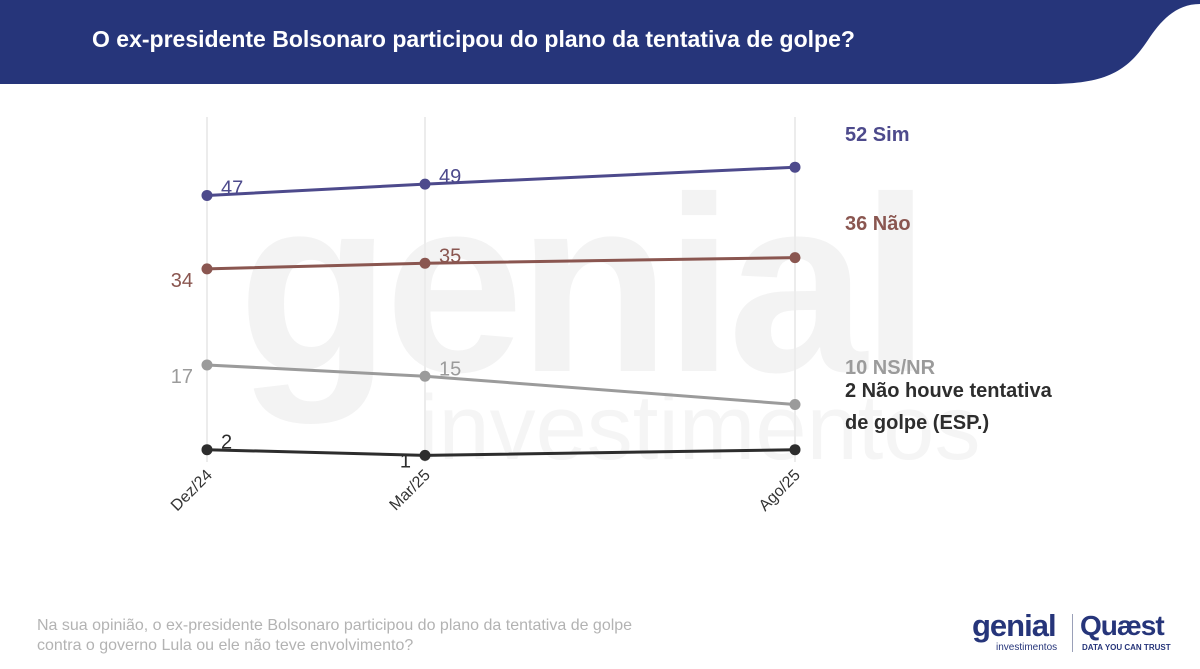 This screenshot has width=1200, height=669. I want to click on genial-logo-name: genial, so click(1014, 625).